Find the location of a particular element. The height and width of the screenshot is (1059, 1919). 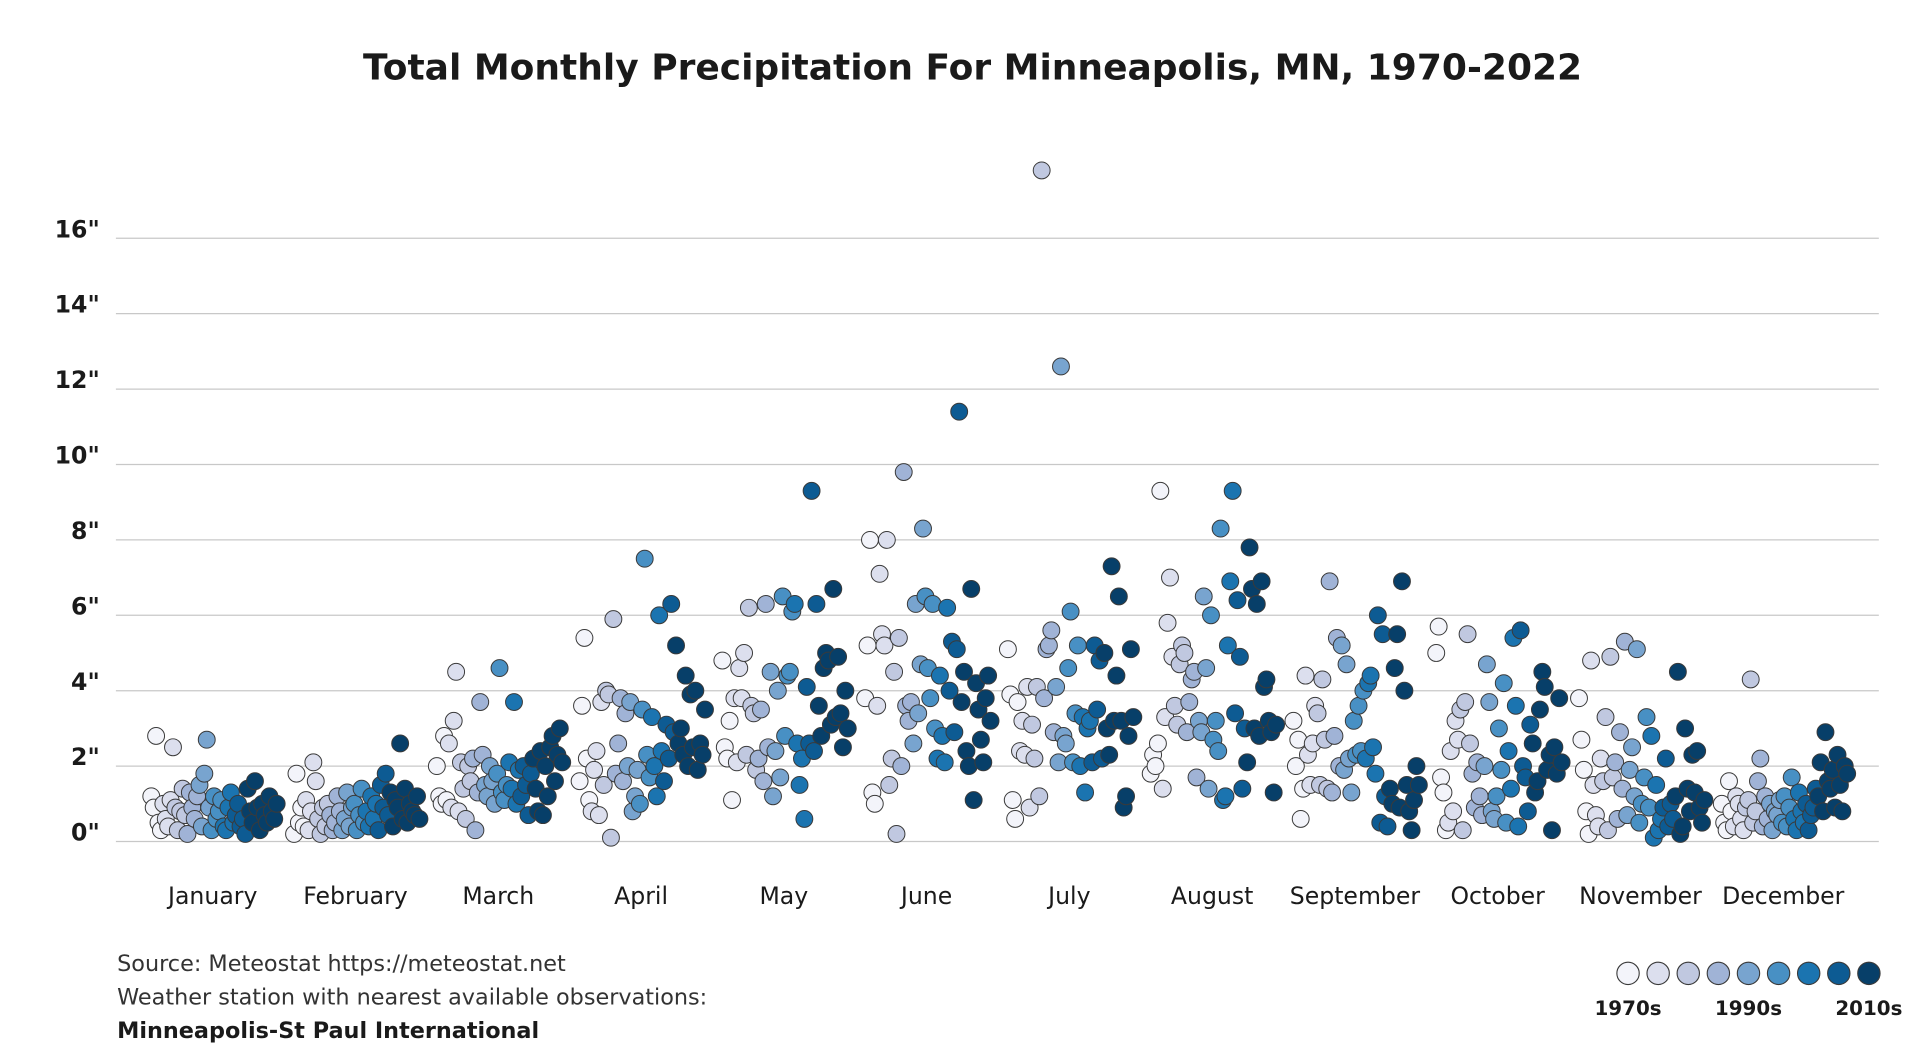

x-tick-label: April is located at coordinates (641, 896).